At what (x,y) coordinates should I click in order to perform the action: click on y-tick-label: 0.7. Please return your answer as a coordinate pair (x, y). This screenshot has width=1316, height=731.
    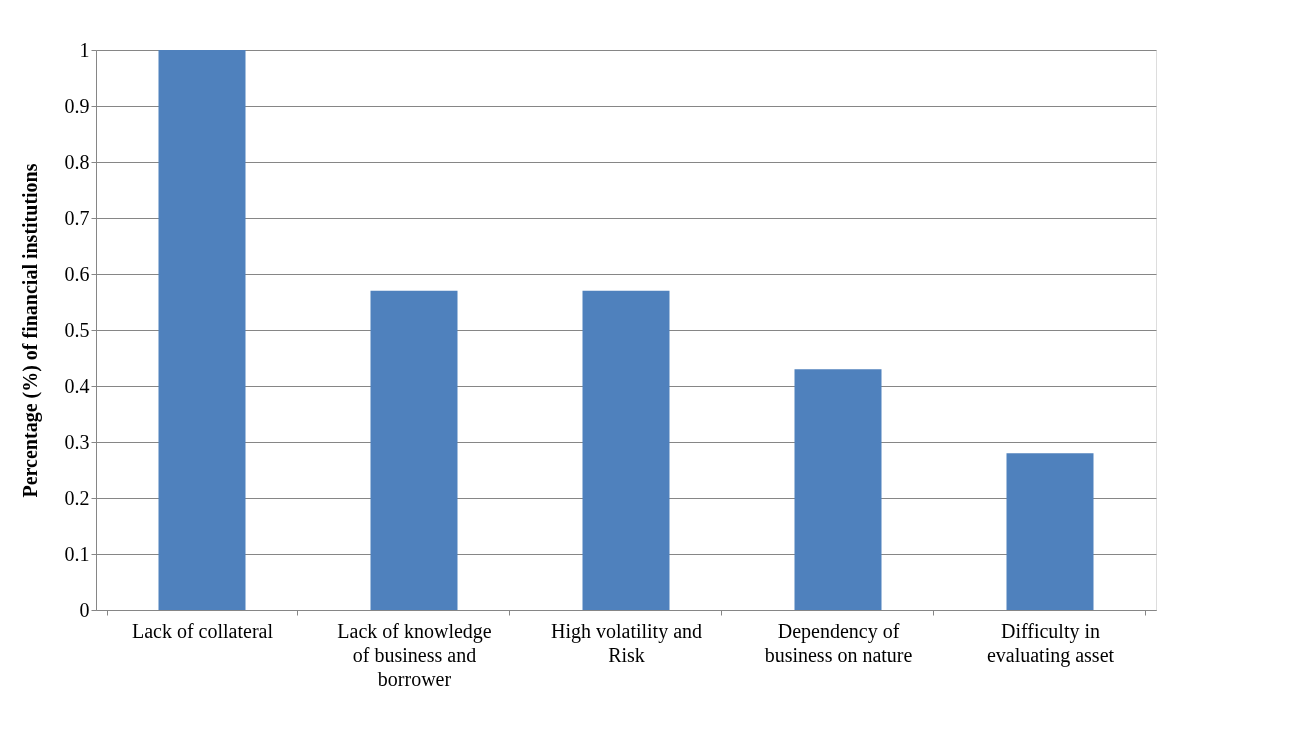
    Looking at the image, I should click on (77, 217).